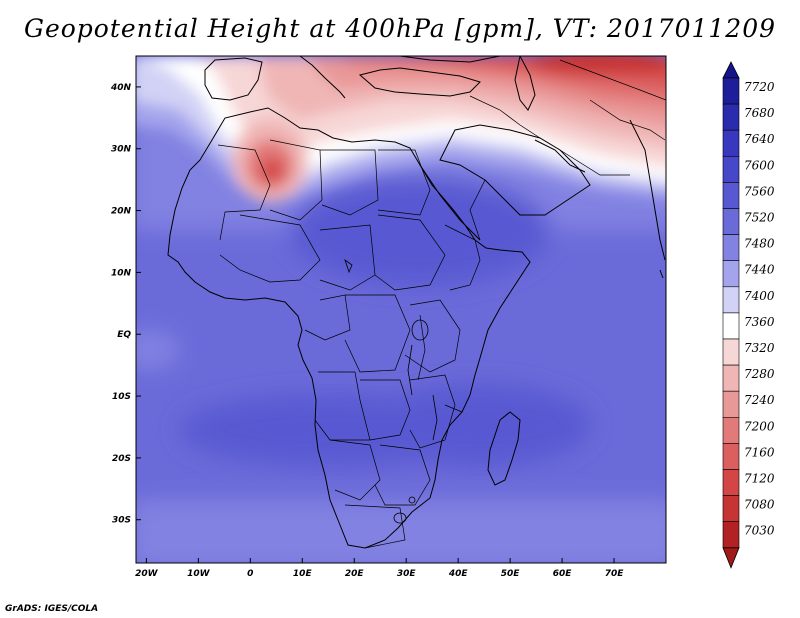 This screenshot has height=618, width=800. I want to click on legend-level-label: 7720, so click(759, 87).